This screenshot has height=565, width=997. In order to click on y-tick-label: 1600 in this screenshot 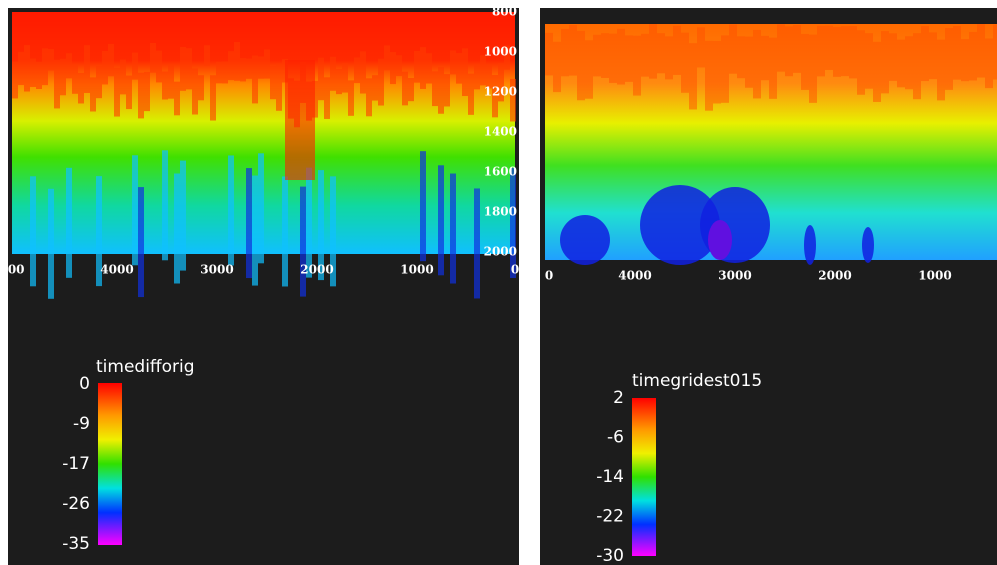, I will do `click(500, 172)`.